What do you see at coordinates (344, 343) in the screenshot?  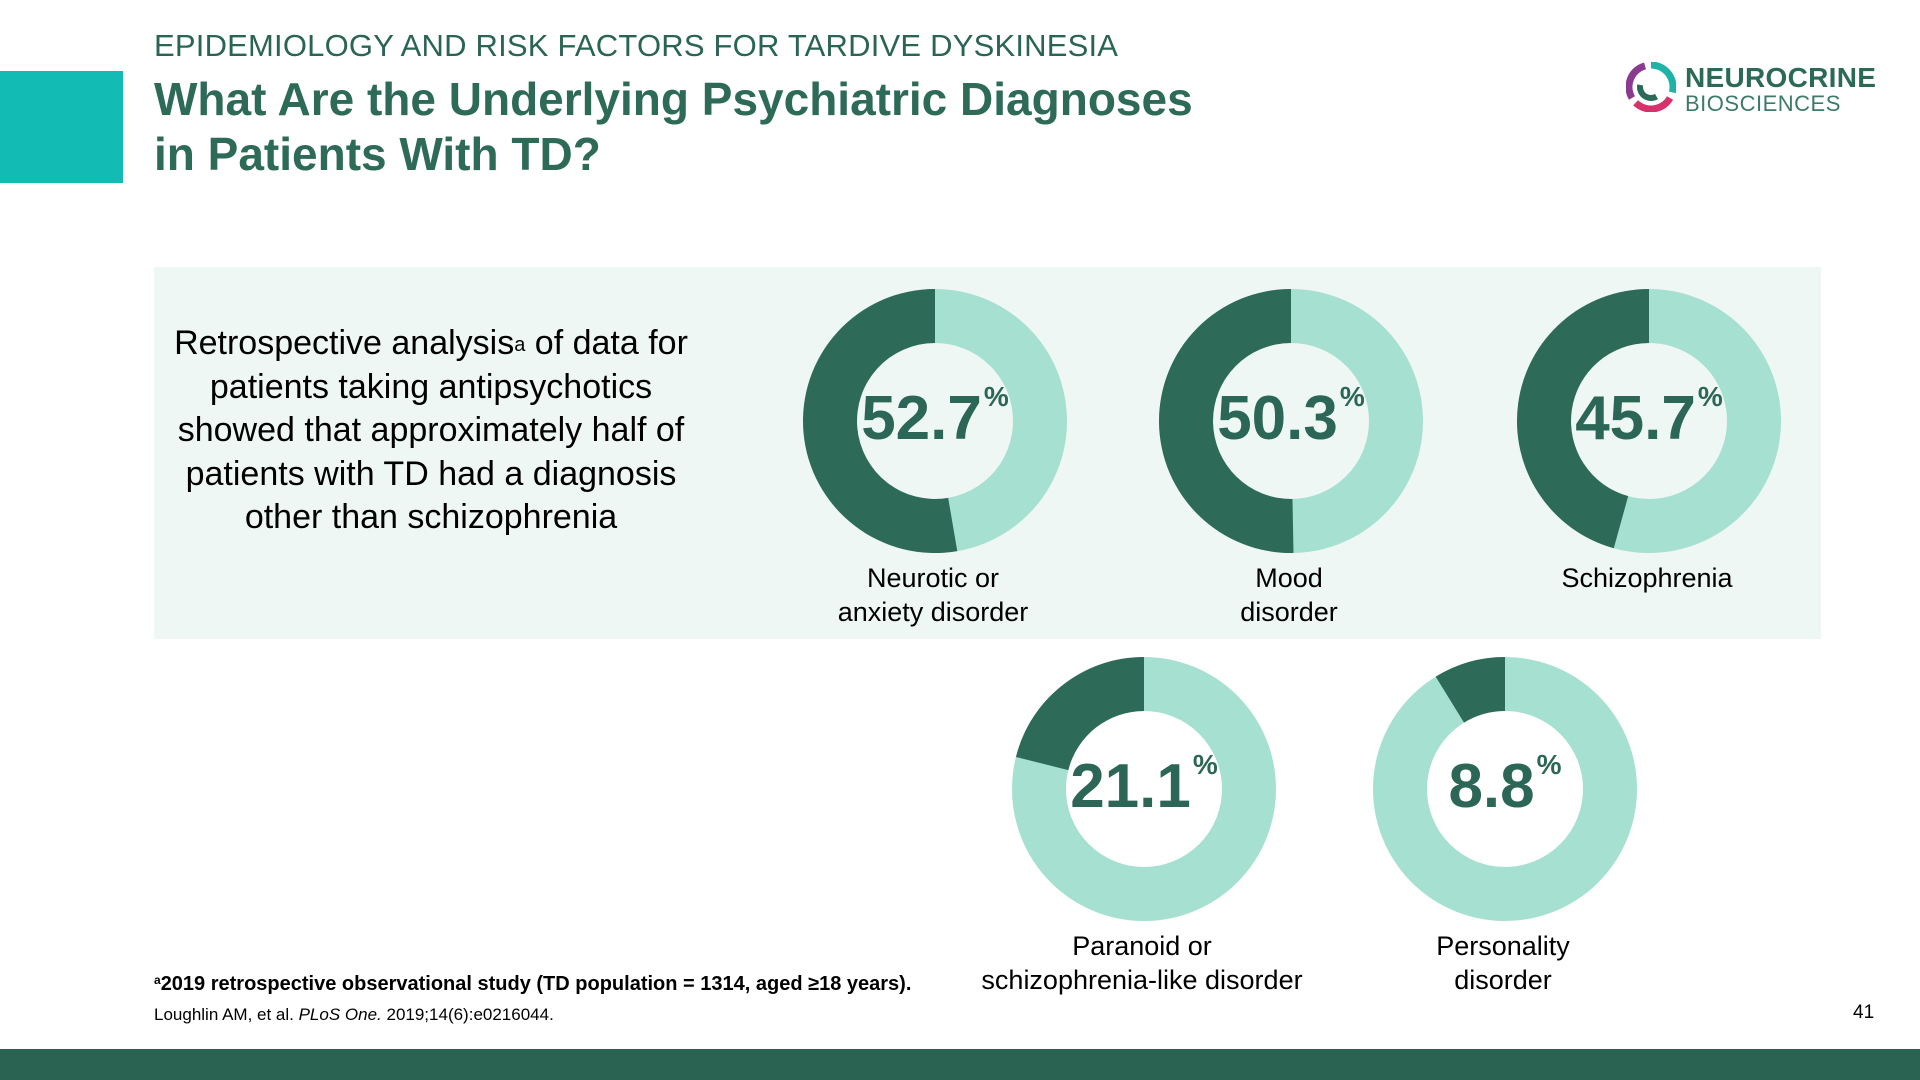 I see `summary-text-start: Retrospective analysis` at bounding box center [344, 343].